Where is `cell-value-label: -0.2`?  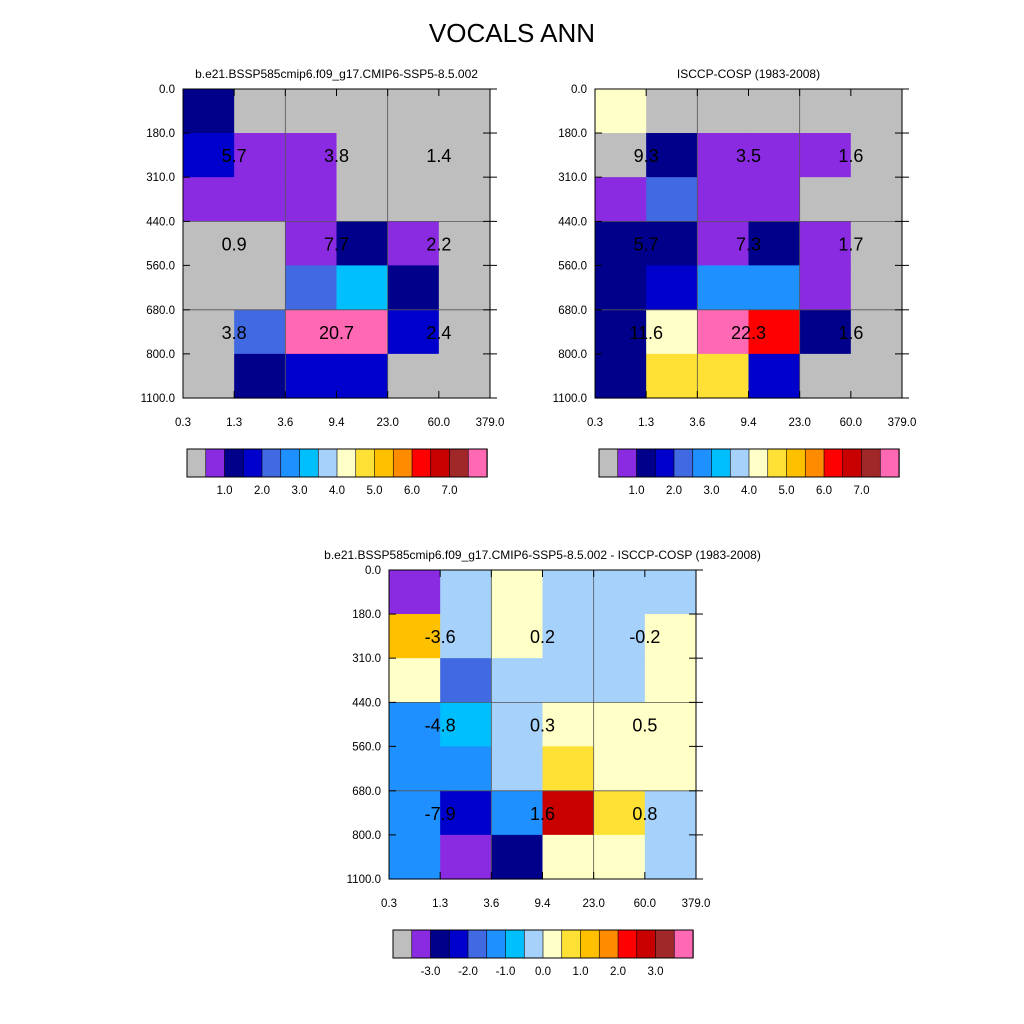 cell-value-label: -0.2 is located at coordinates (644, 637).